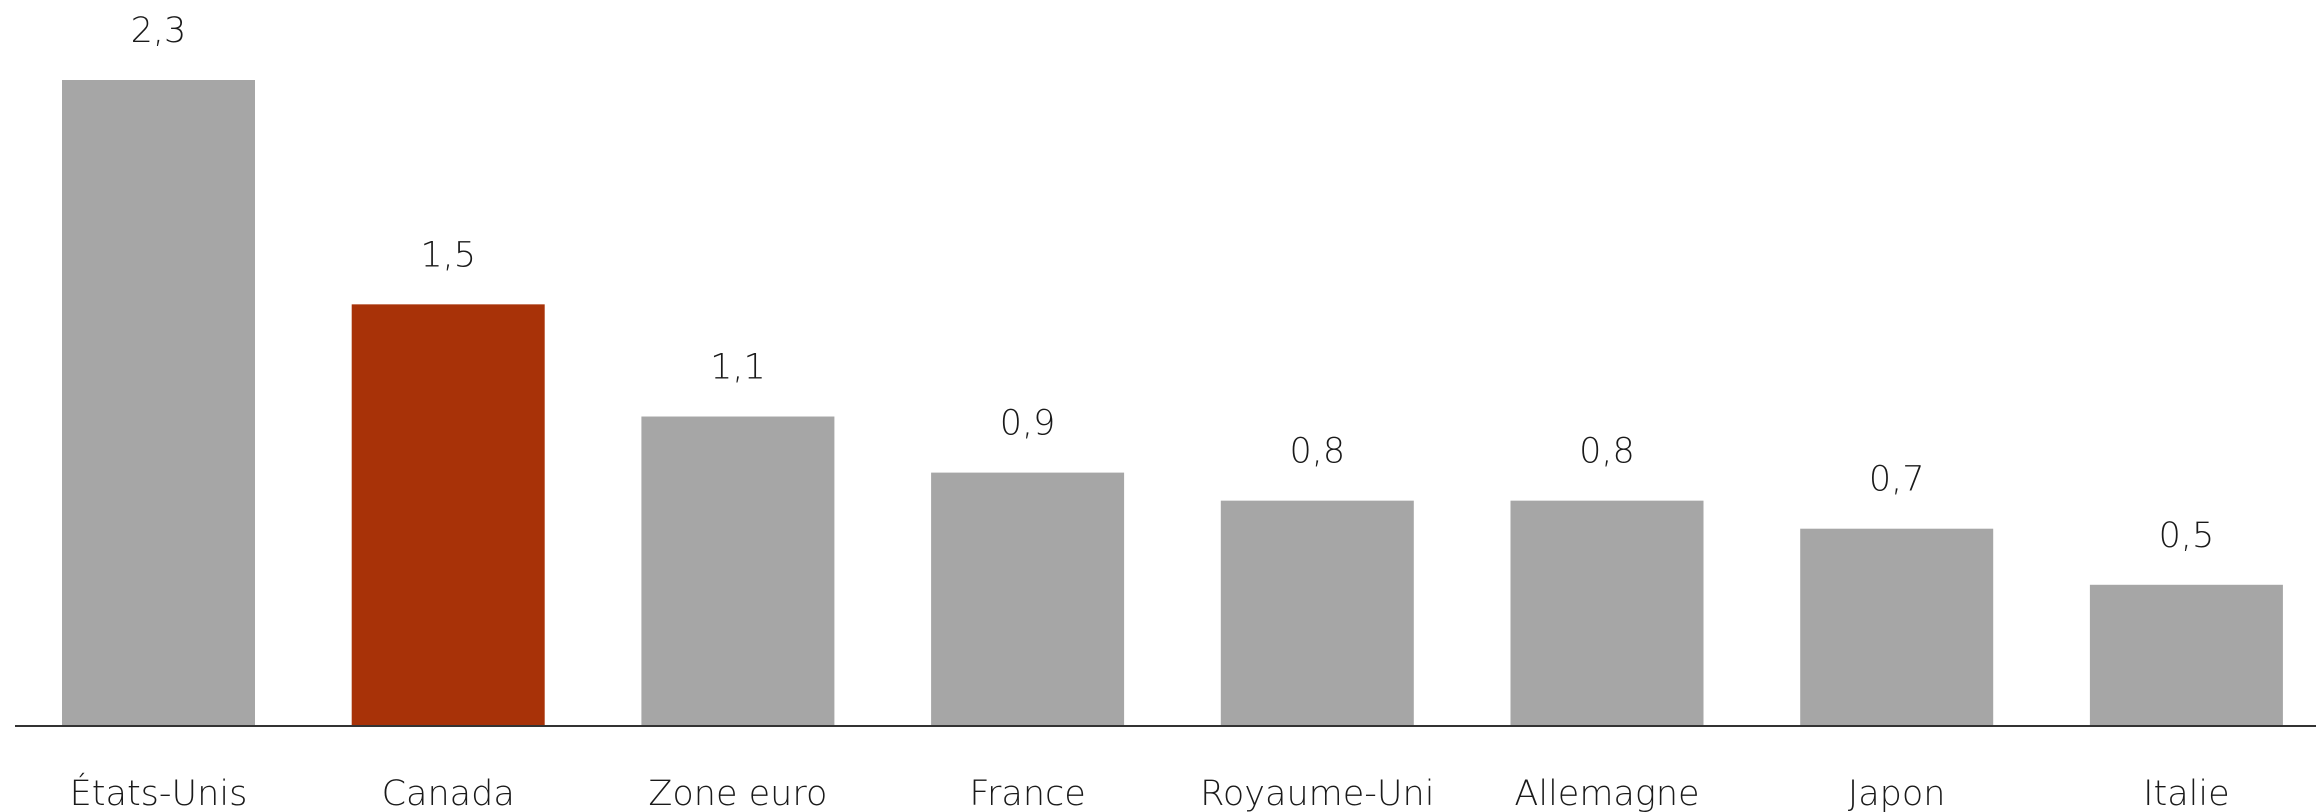  Describe the element at coordinates (159, 792) in the screenshot. I see `x-tick-label: États-Unis` at that location.